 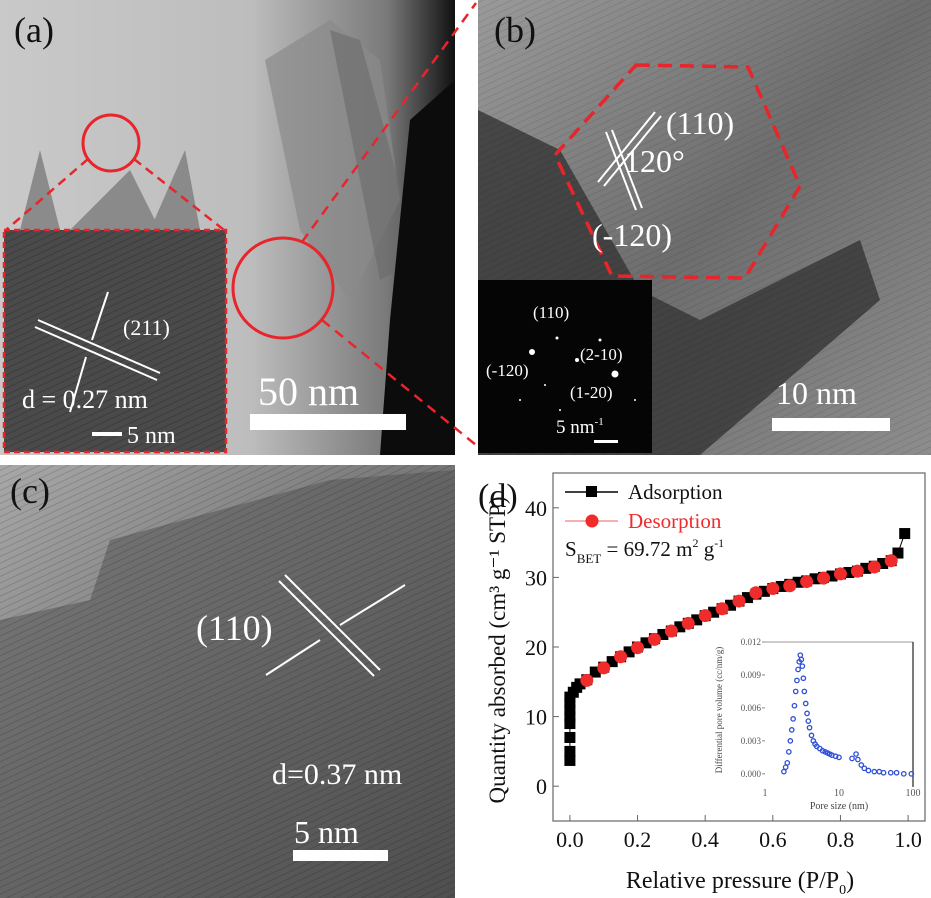 I want to click on inset-x-axis-label: Pore size (nm), so click(x=839, y=806).